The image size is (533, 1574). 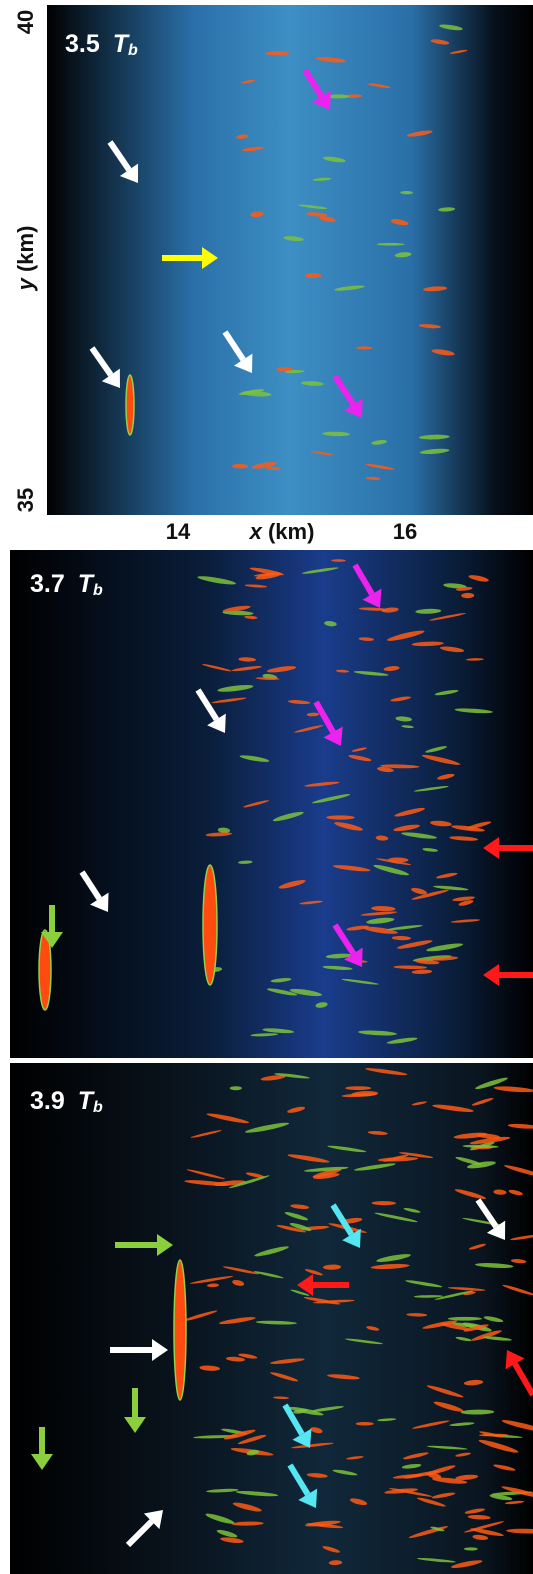 What do you see at coordinates (25, 22) in the screenshot?
I see `y-tick-label: 40` at bounding box center [25, 22].